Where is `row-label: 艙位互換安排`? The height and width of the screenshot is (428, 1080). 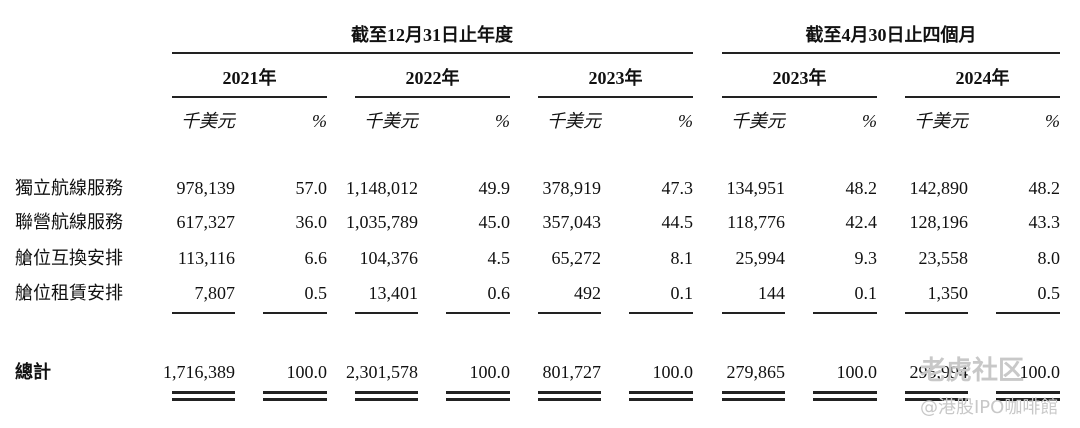 row-label: 艙位互換安排 is located at coordinates (69, 258).